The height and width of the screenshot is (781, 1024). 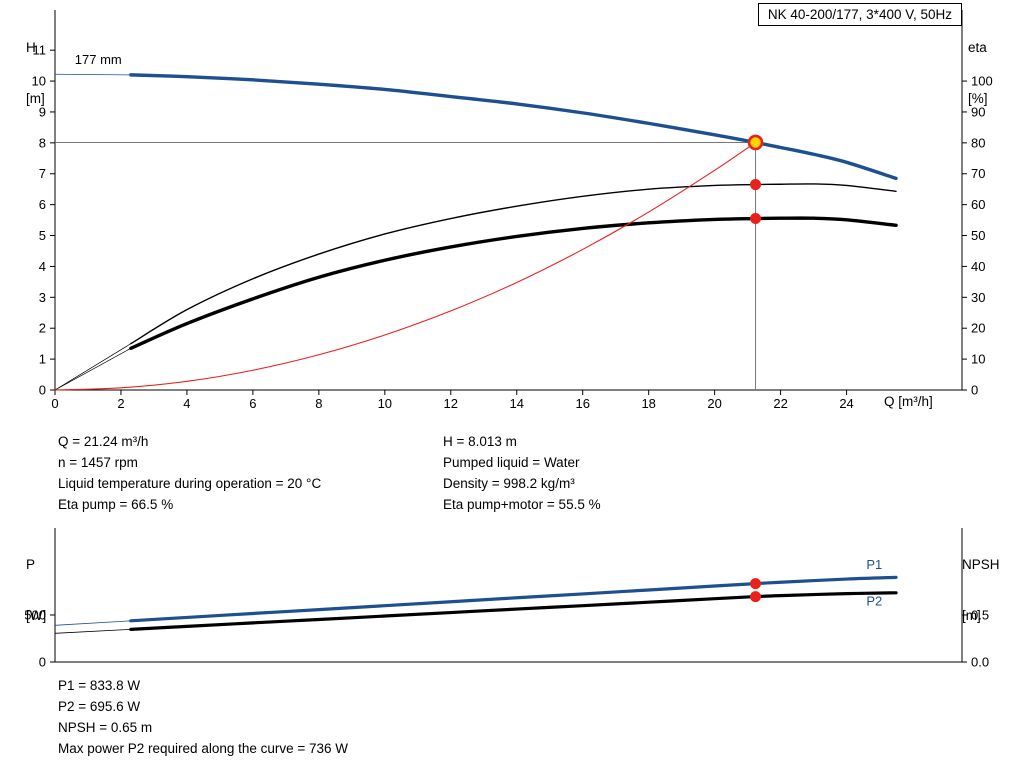 What do you see at coordinates (451, 403) in the screenshot?
I see `x-tick-label: 12` at bounding box center [451, 403].